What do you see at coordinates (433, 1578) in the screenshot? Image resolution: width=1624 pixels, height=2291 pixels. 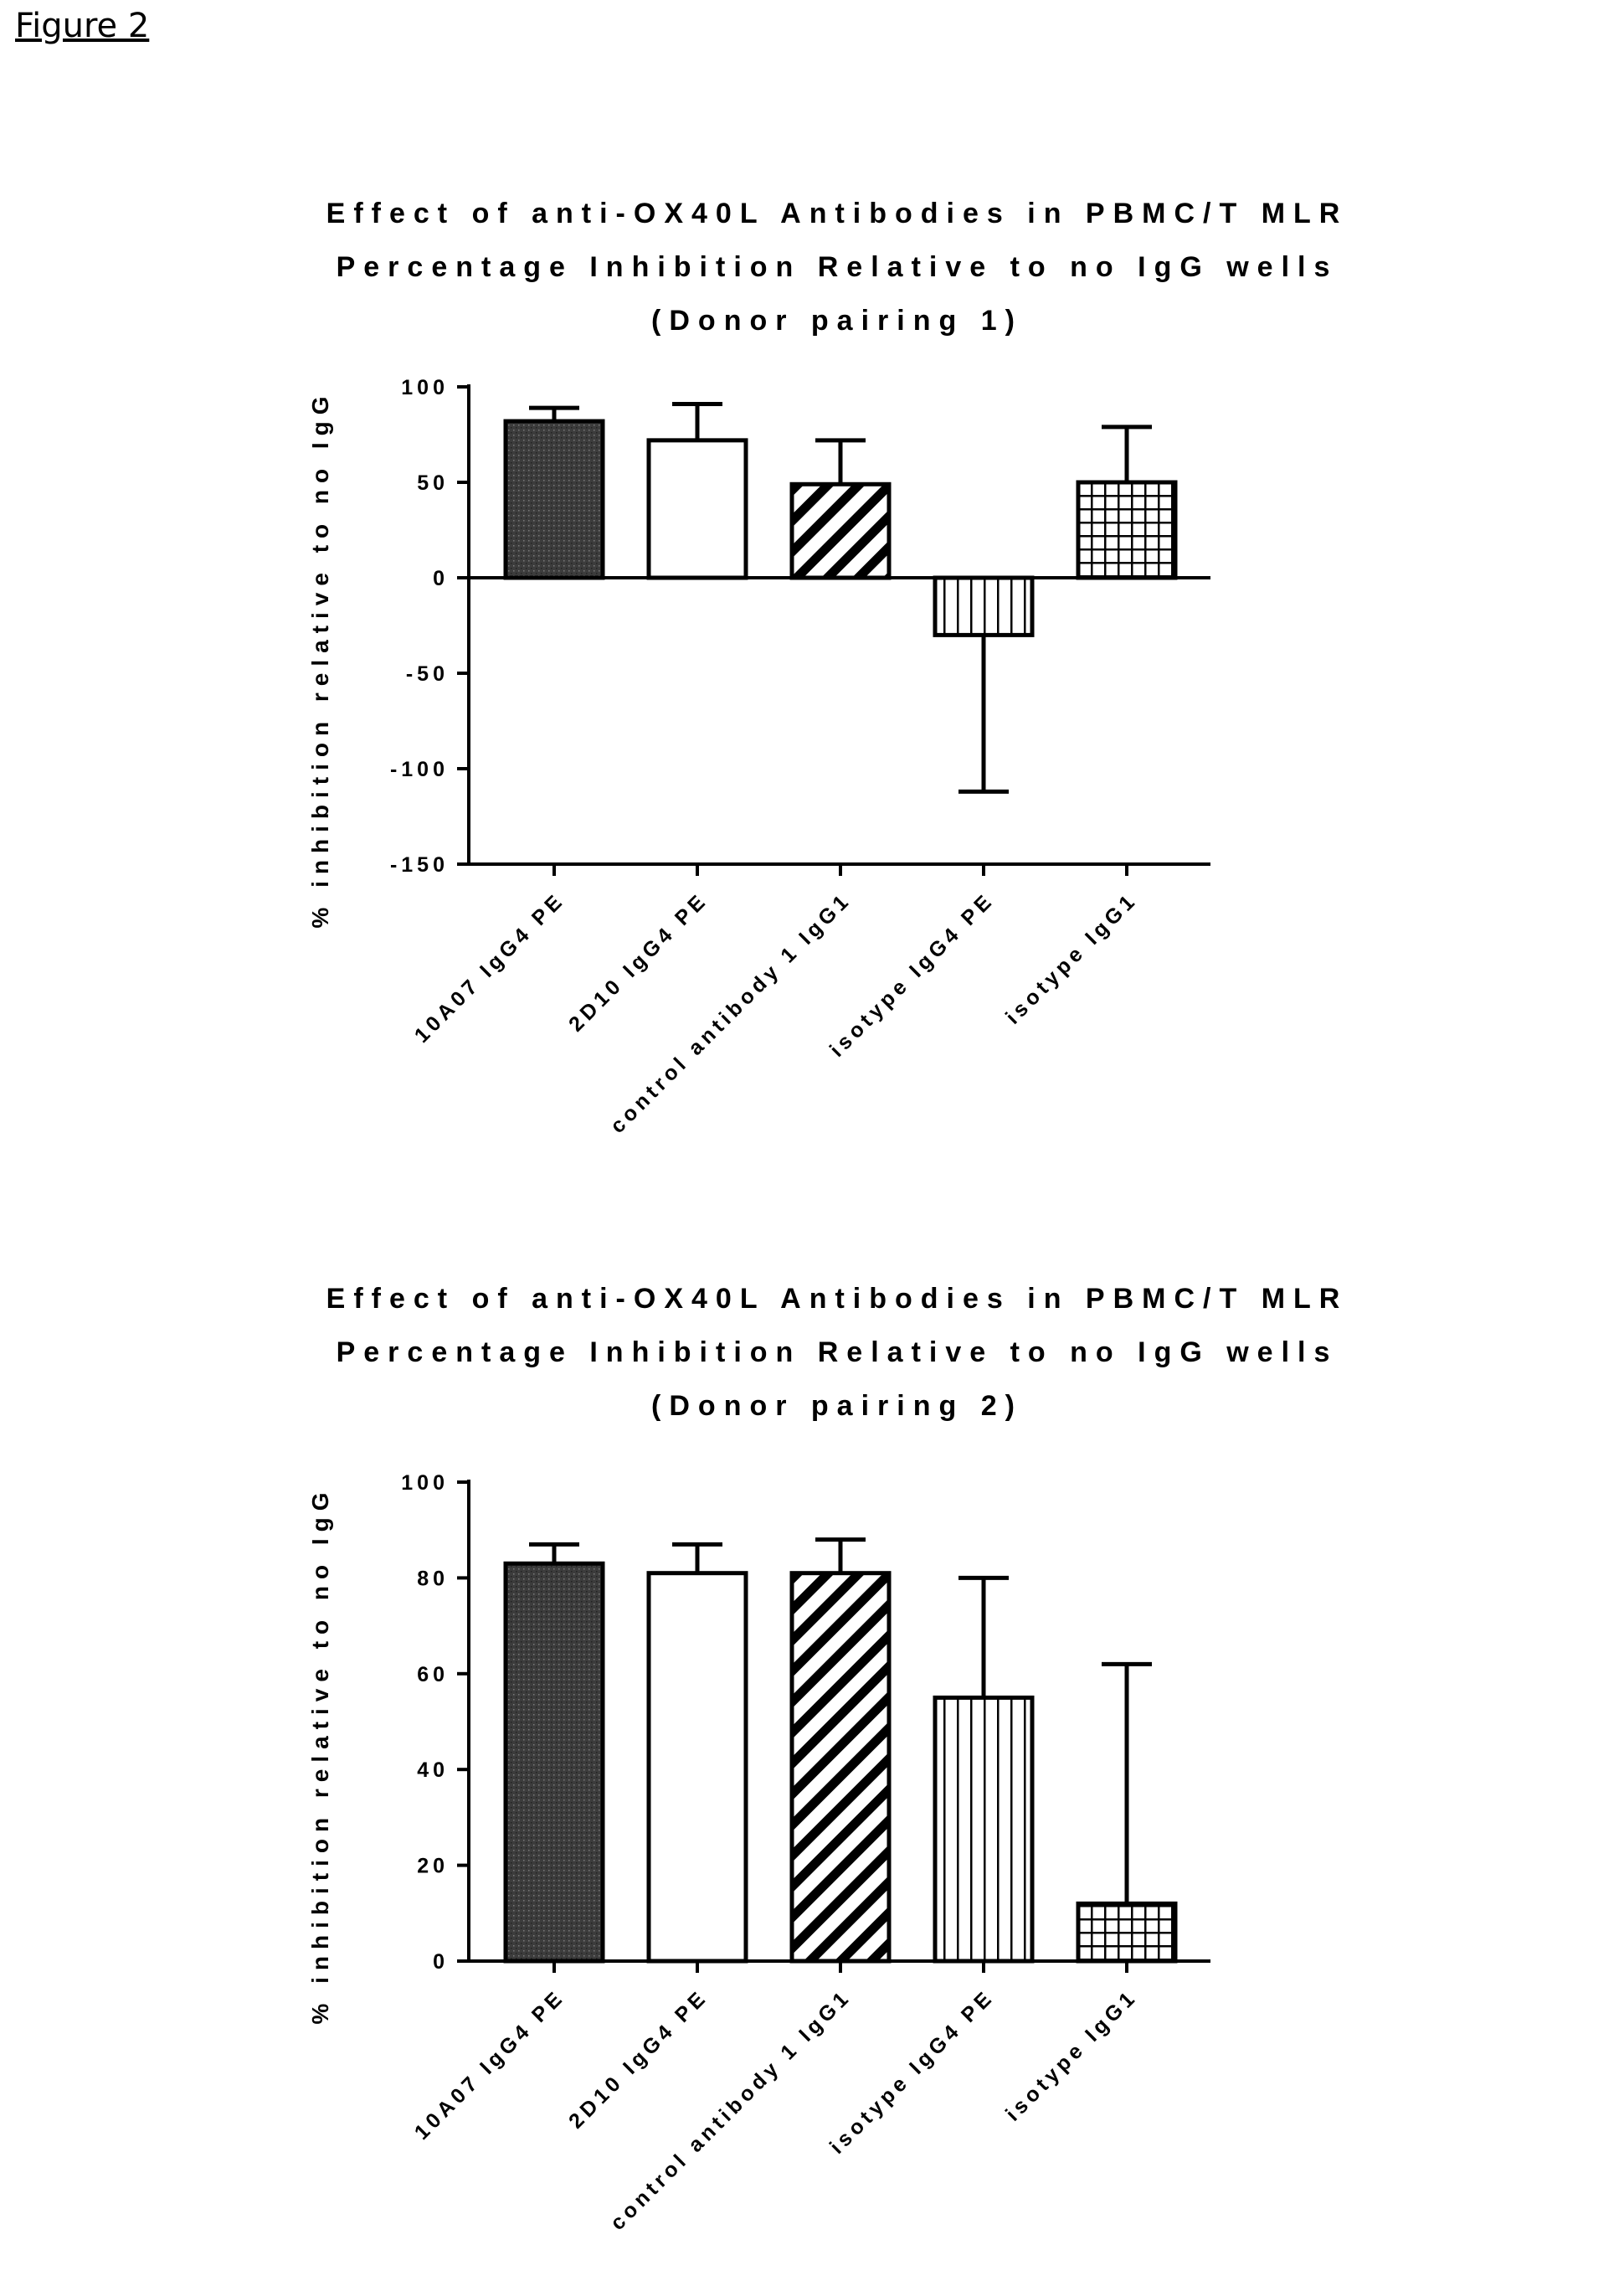 I see `y-tick-label: 80` at bounding box center [433, 1578].